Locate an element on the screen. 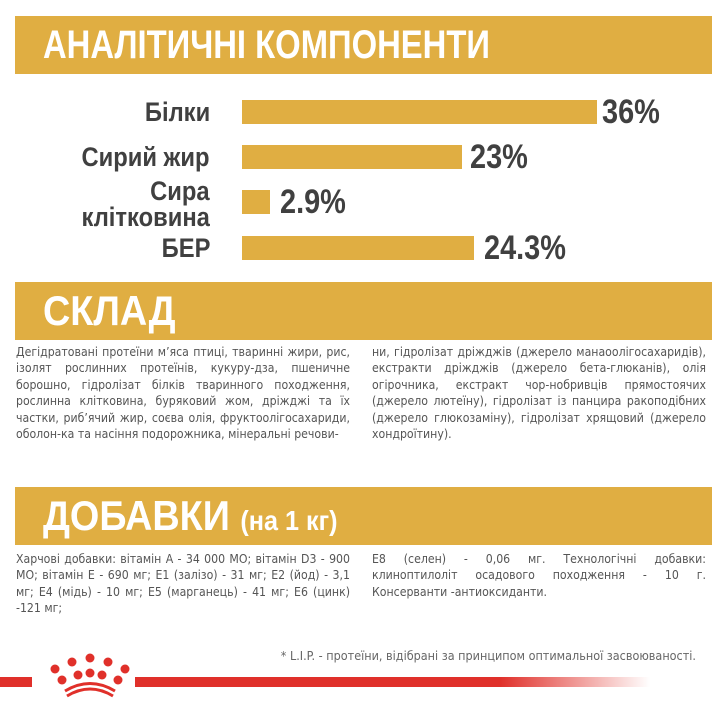 The height and width of the screenshot is (720, 720). bar-label-nfe: БЕР is located at coordinates (185, 248).